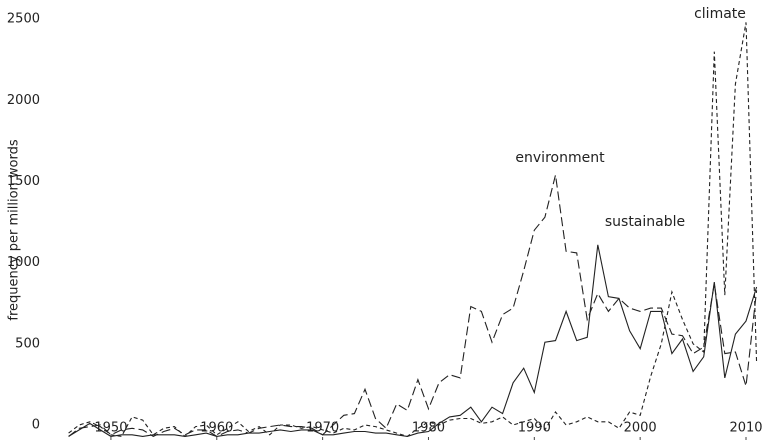 The width and height of the screenshot is (766, 440). Describe the element at coordinates (560, 158) in the screenshot. I see `series-label: environment` at that location.